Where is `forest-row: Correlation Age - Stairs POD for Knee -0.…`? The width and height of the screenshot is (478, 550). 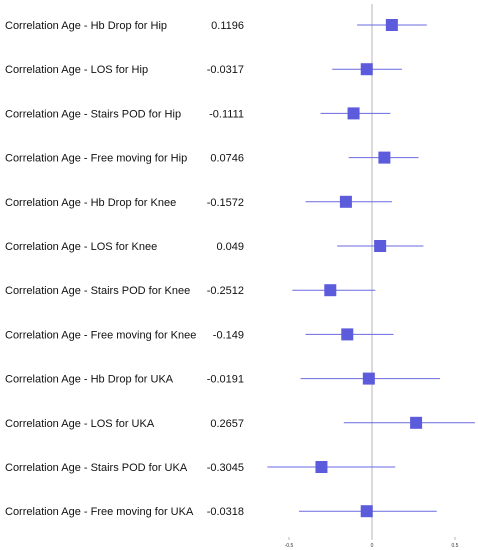 forest-row: Correlation Age - Stairs POD for Knee -0.… is located at coordinates (190, 290).